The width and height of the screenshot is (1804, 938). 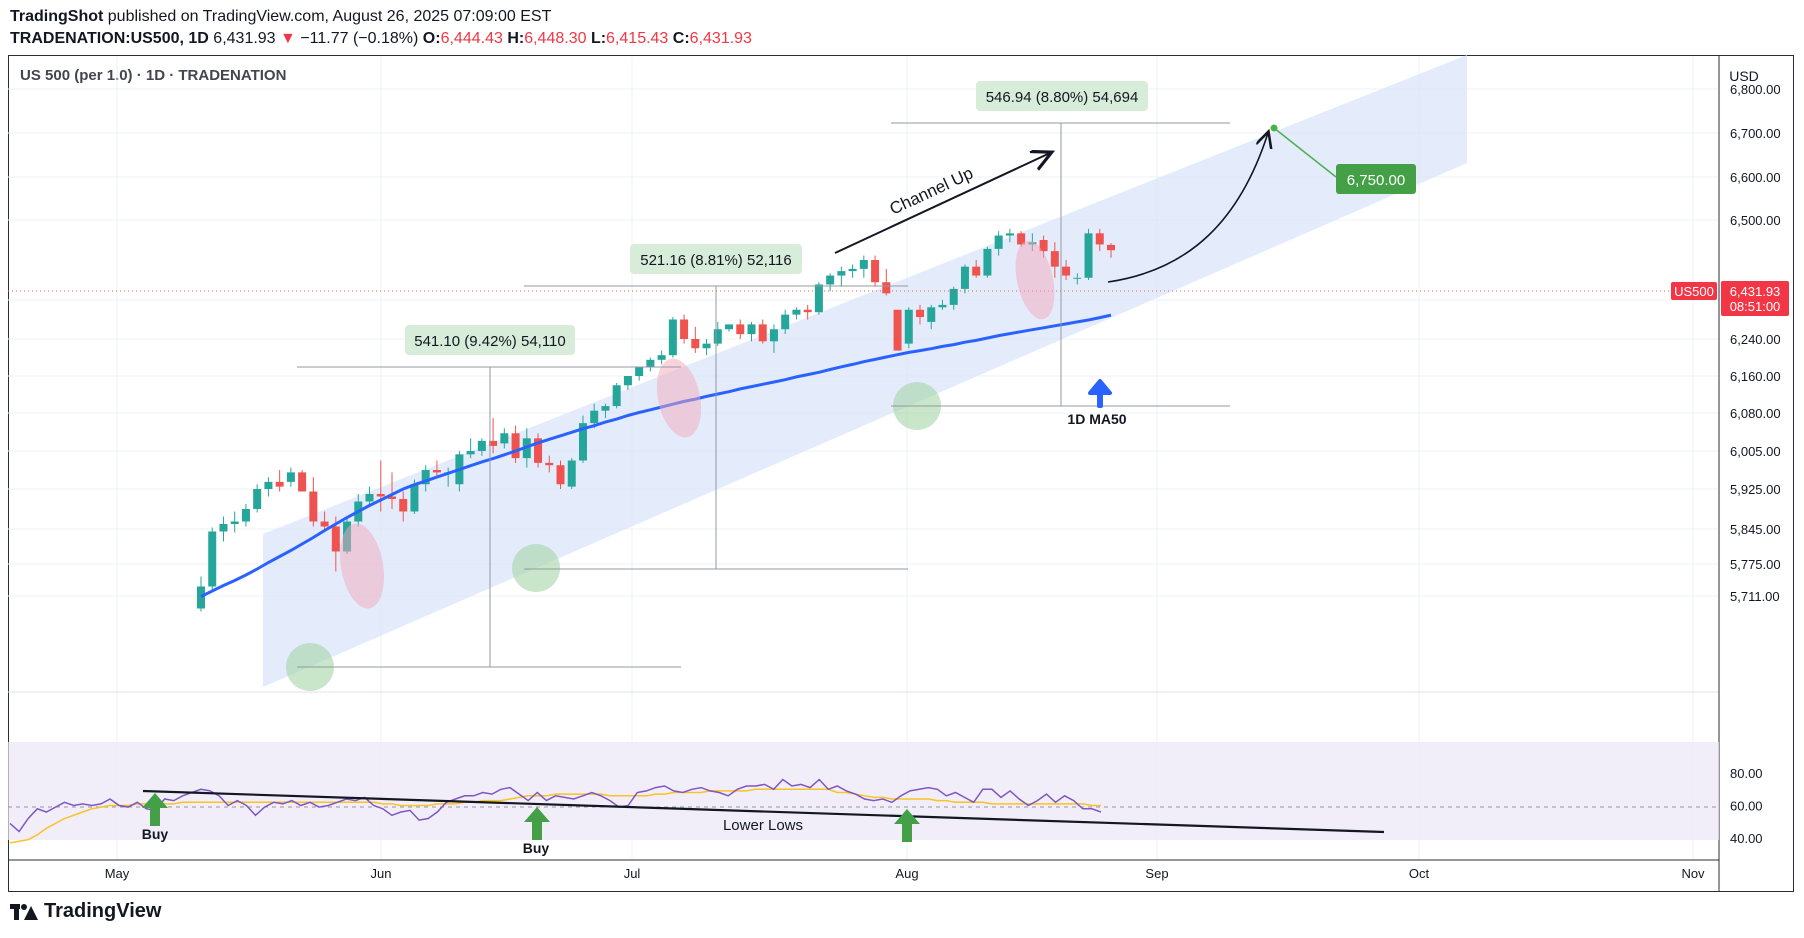 I want to click on measure-label-3: 546.94 (8.80%) 54,694, so click(x=1062, y=97).